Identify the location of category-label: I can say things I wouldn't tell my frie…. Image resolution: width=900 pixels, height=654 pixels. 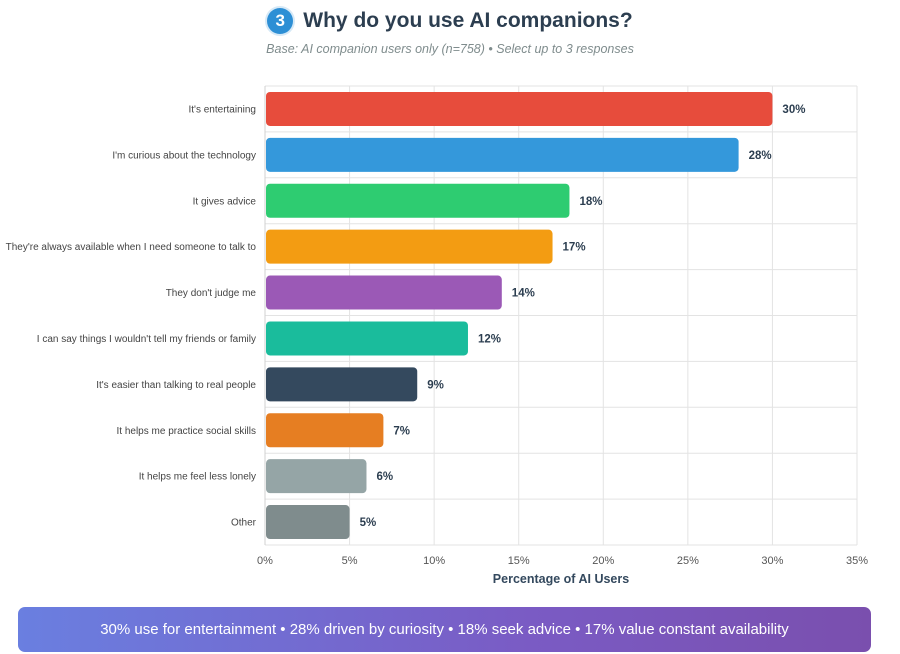
(146, 339).